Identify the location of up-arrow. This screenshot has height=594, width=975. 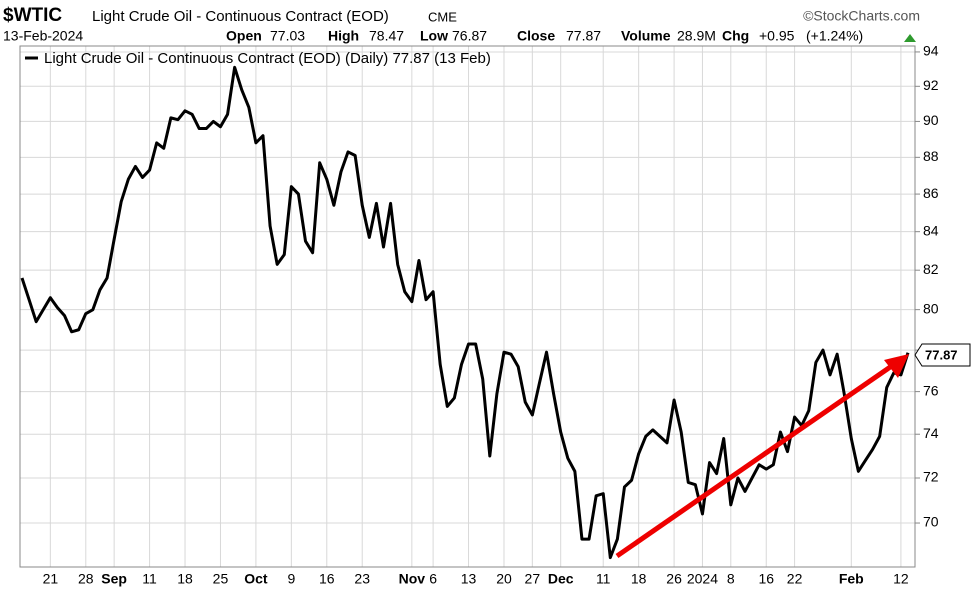
(910, 38).